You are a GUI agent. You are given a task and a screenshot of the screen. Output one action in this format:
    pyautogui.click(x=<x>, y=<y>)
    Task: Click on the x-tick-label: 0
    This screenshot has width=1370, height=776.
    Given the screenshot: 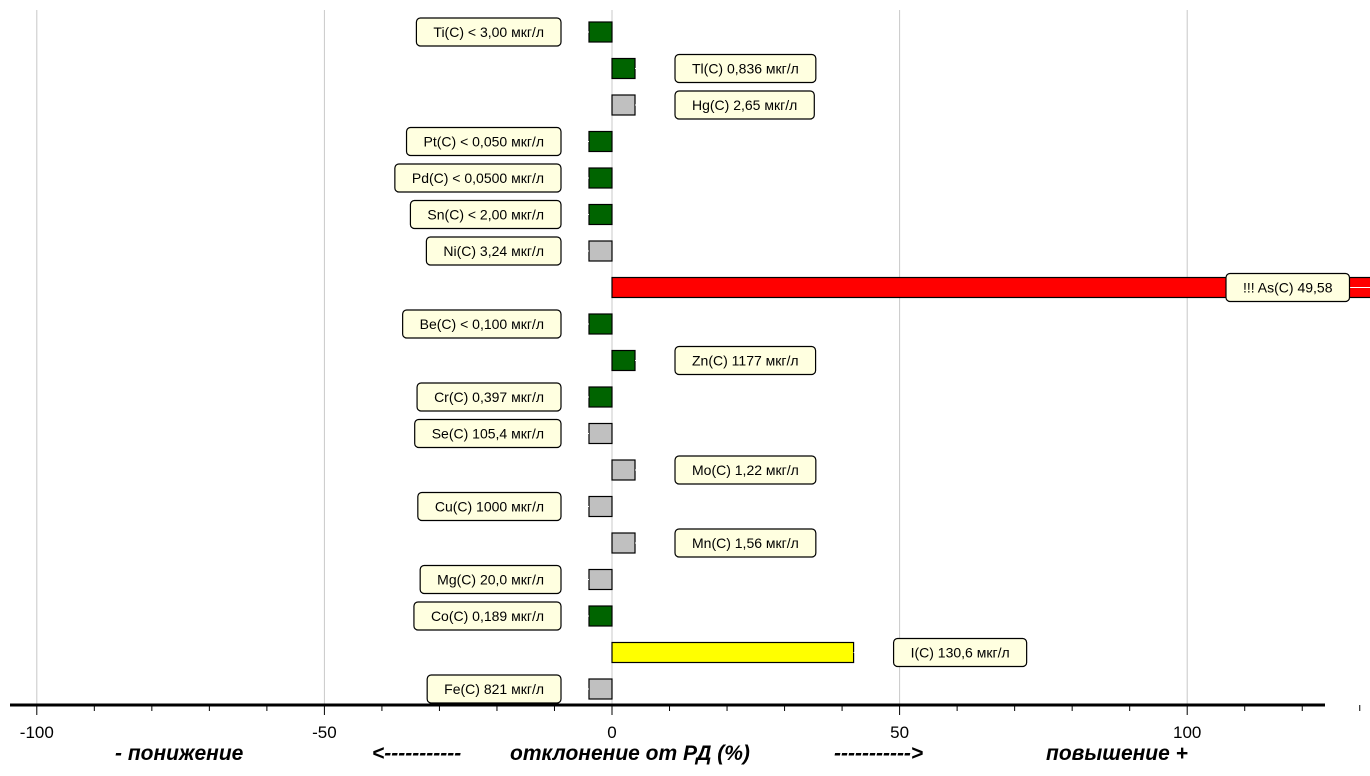 What is the action you would take?
    pyautogui.click(x=611, y=732)
    